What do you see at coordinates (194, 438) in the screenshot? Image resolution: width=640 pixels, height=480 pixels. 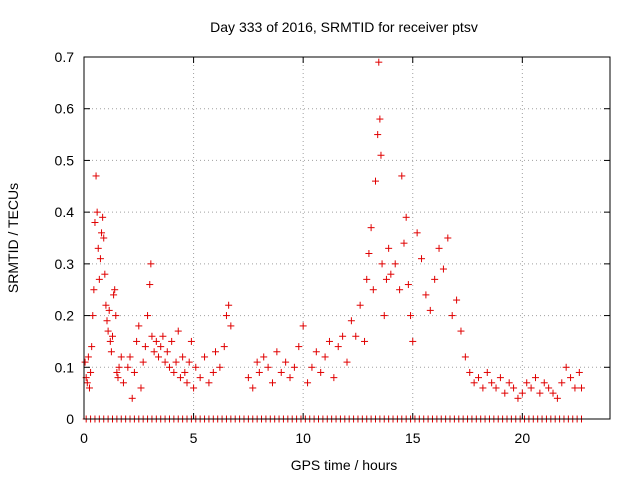 I see `x-tick-label: 5` at bounding box center [194, 438].